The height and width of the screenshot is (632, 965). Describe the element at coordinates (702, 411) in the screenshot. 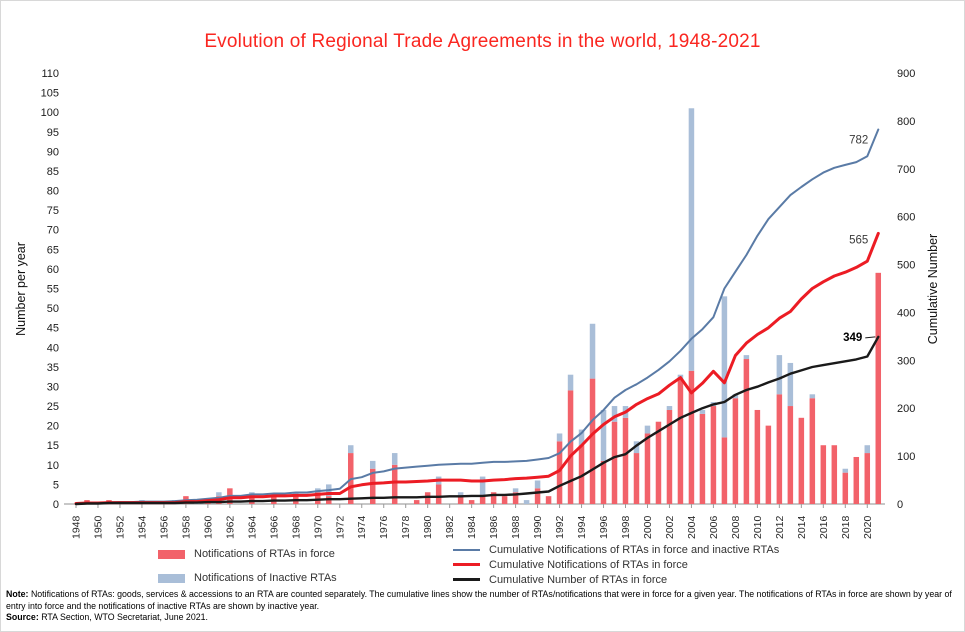

I see `bar-inactive-rtas-2005` at that location.